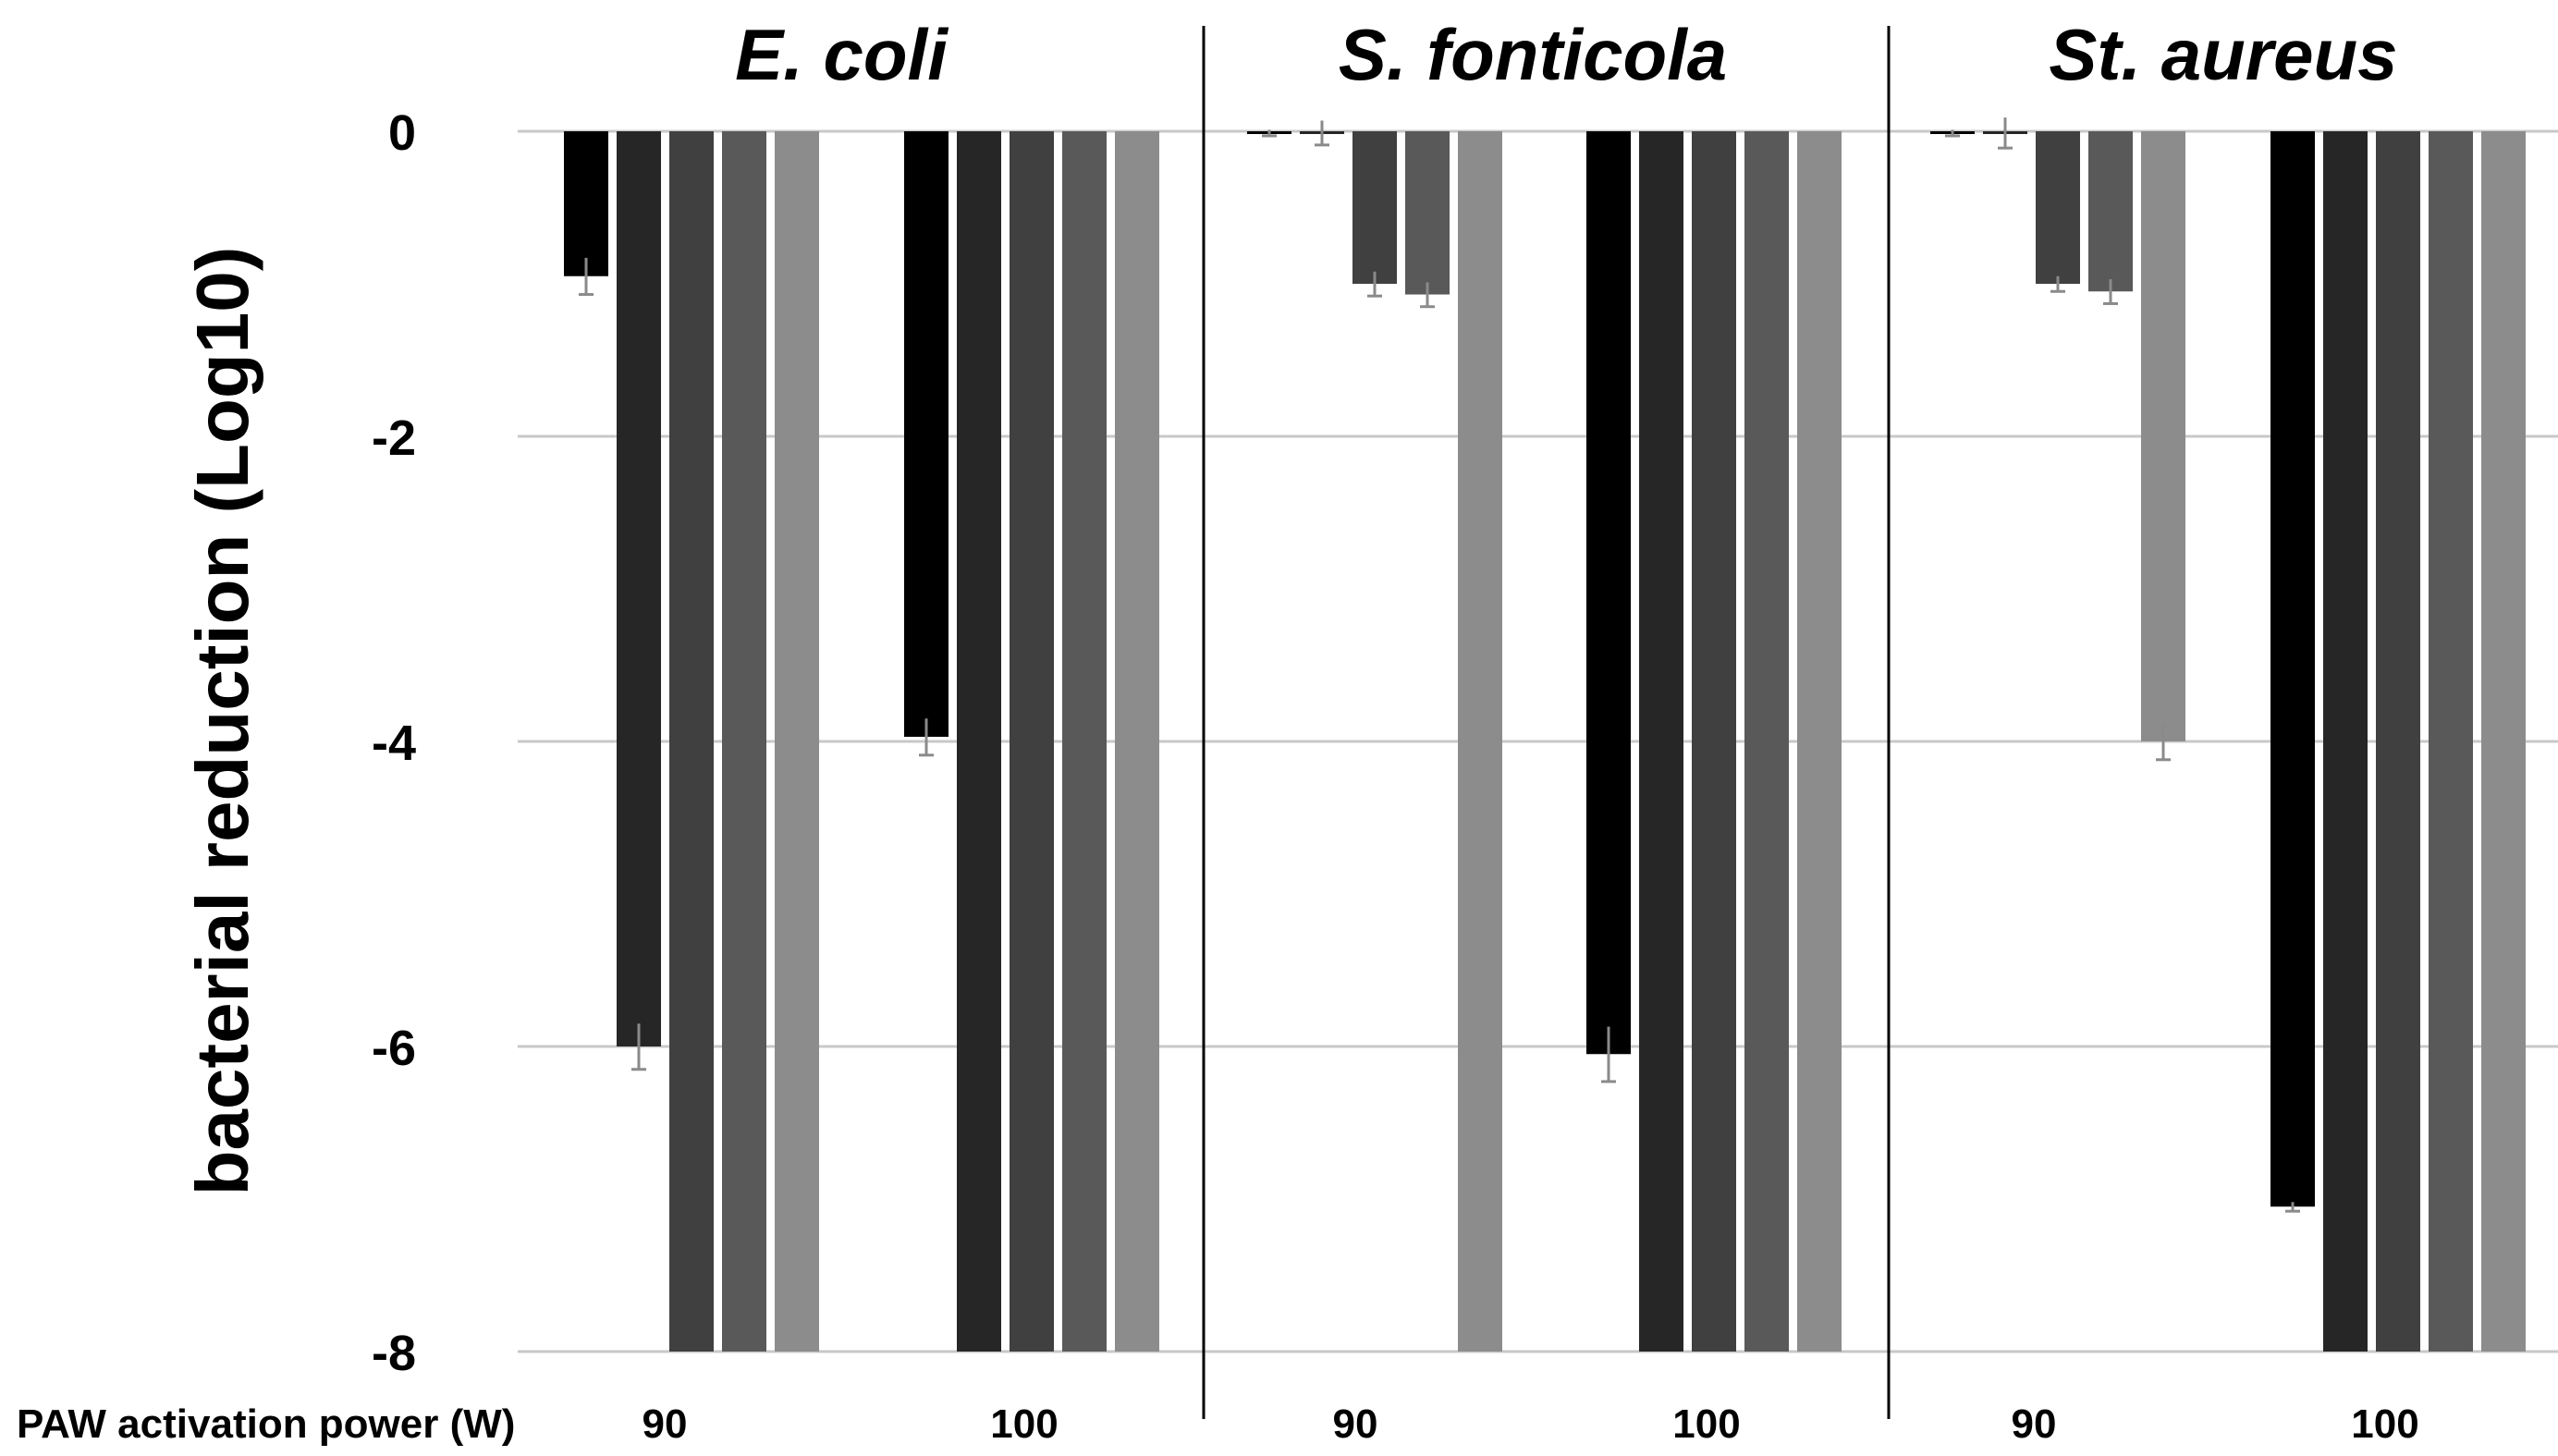 This screenshot has height=1456, width=2558. I want to click on y-tick-labels: 0 -2 -4 -6 -8, so click(394, 743).